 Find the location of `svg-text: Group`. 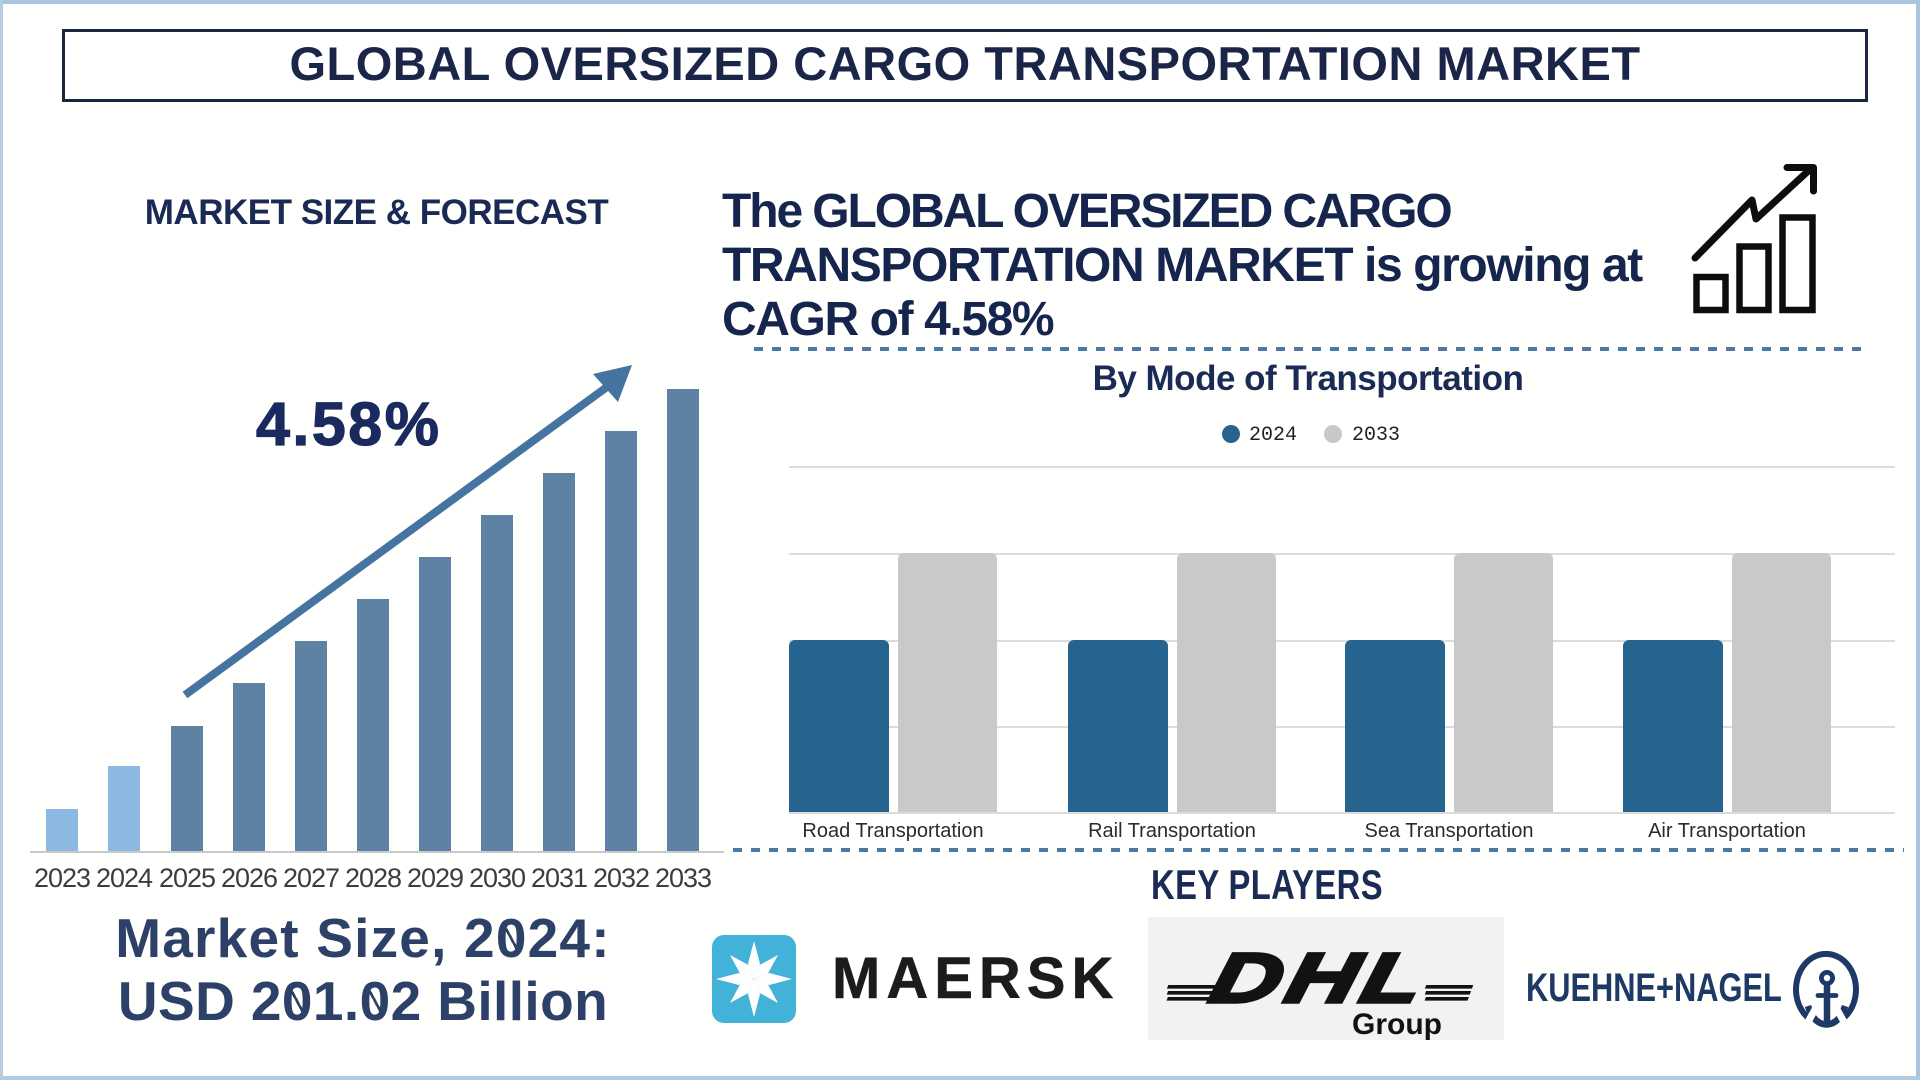

svg-text: Group is located at coordinates (1397, 1024).